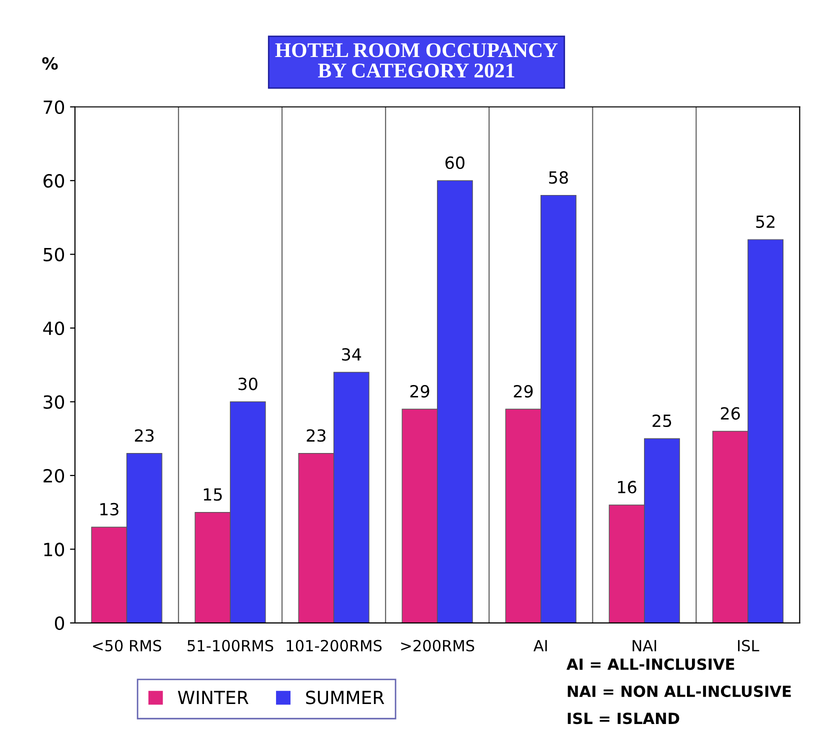 The image size is (833, 732). What do you see at coordinates (109, 509) in the screenshot?
I see `data-label: 13` at bounding box center [109, 509].